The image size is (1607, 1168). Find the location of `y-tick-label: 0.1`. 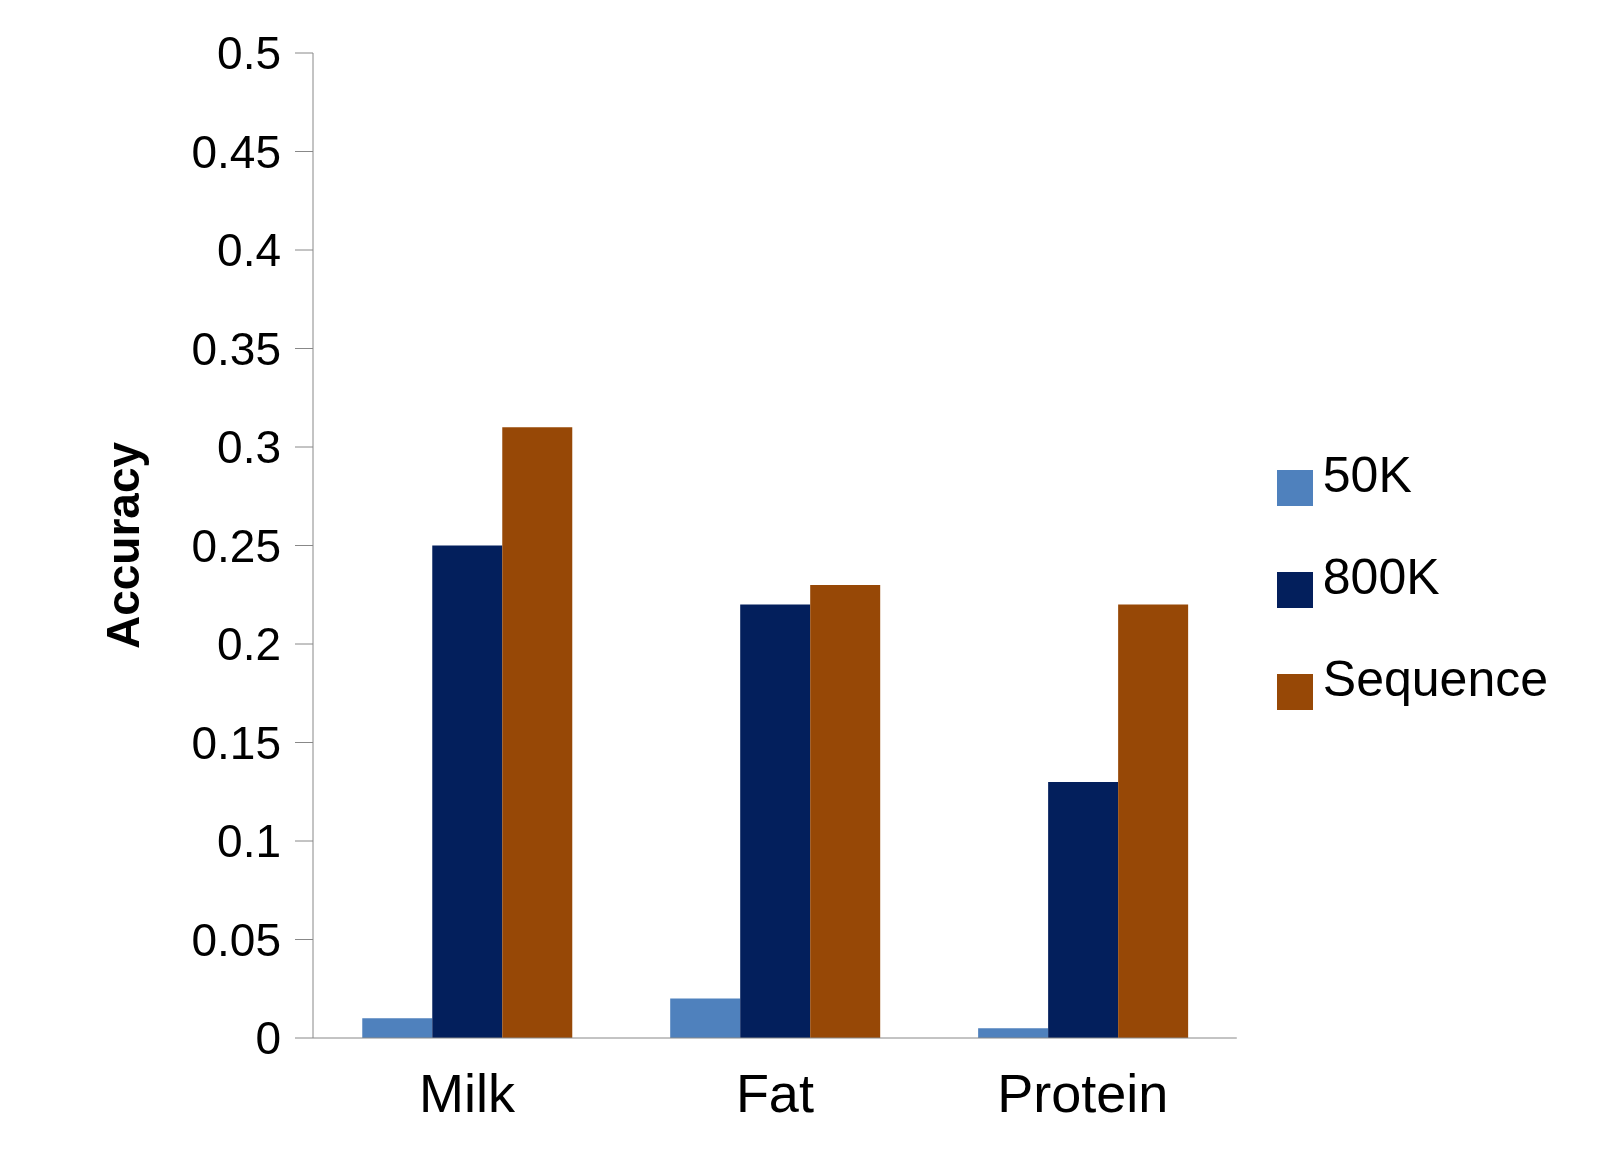

y-tick-label: 0.1 is located at coordinates (249, 841).